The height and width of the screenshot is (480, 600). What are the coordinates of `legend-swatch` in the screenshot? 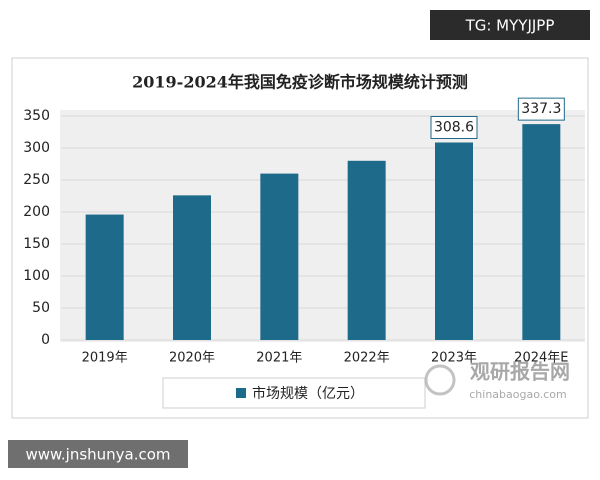 It's located at (241, 393).